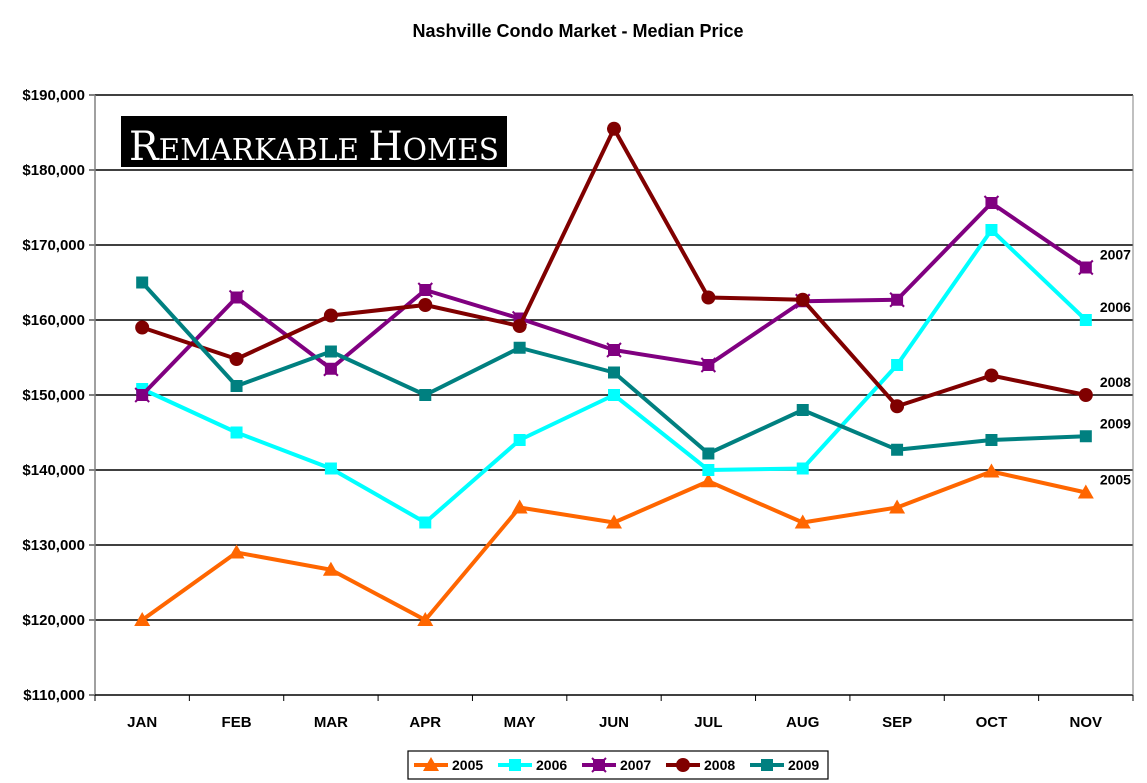 The width and height of the screenshot is (1147, 783). Describe the element at coordinates (719, 765) in the screenshot. I see `legend-label-2008: 2008` at that location.